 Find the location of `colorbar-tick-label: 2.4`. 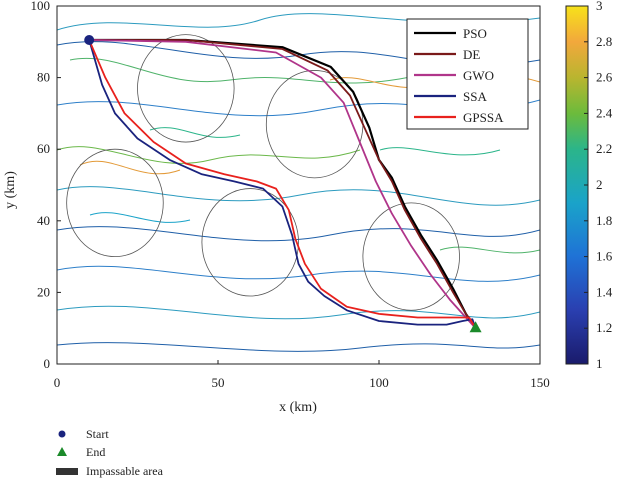

colorbar-tick-label: 2.4 is located at coordinates (604, 112).